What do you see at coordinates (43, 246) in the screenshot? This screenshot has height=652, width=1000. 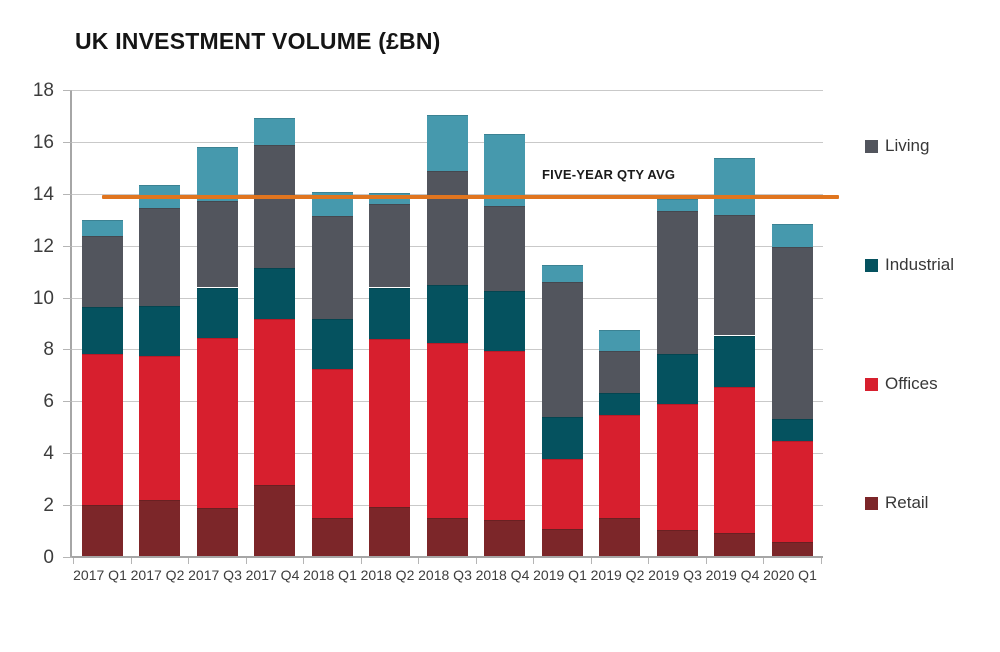 I see `y-axis-tick-label: 12` at bounding box center [43, 246].